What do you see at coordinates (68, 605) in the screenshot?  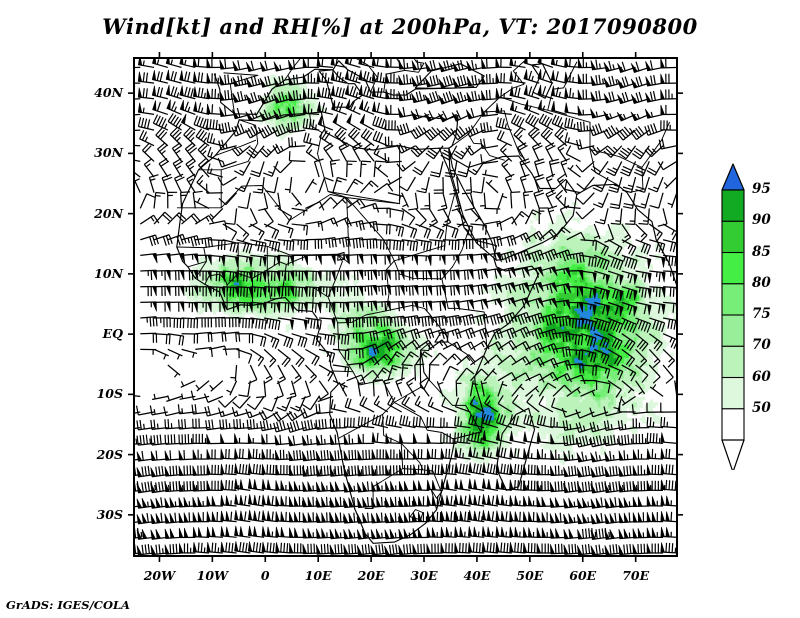 I see `credit-text: GrADS: IGES/COLA` at bounding box center [68, 605].